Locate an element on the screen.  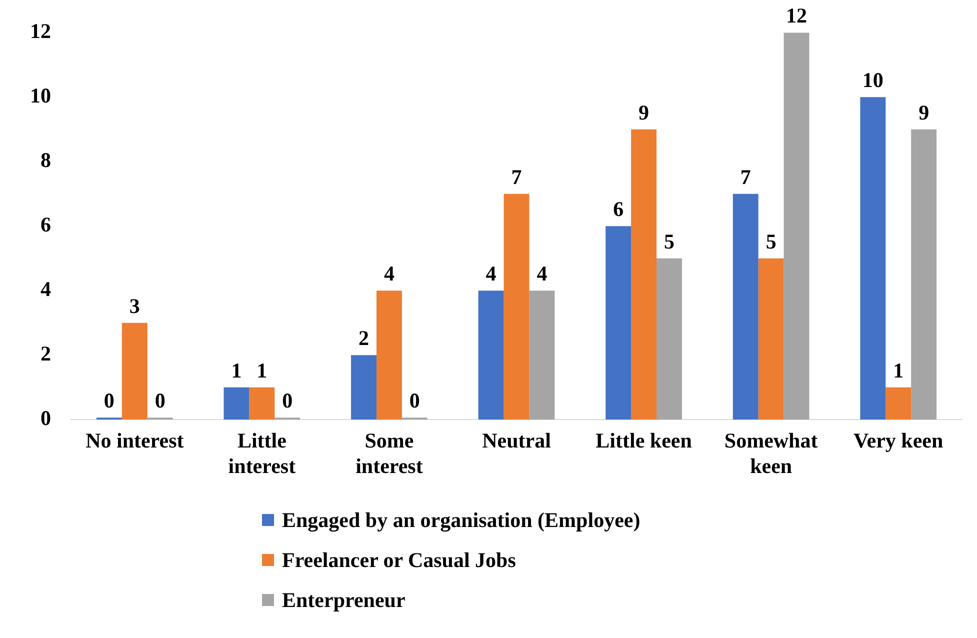
data-label: 12 is located at coordinates (797, 16).